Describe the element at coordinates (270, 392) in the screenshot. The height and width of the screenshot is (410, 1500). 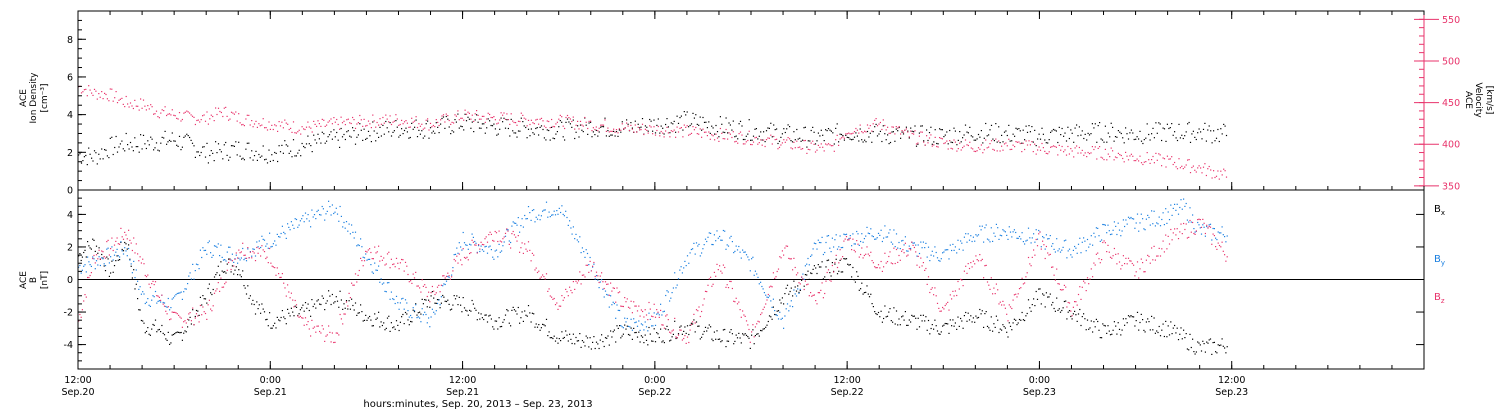
I see `date-tick-label: Sep.21` at that location.